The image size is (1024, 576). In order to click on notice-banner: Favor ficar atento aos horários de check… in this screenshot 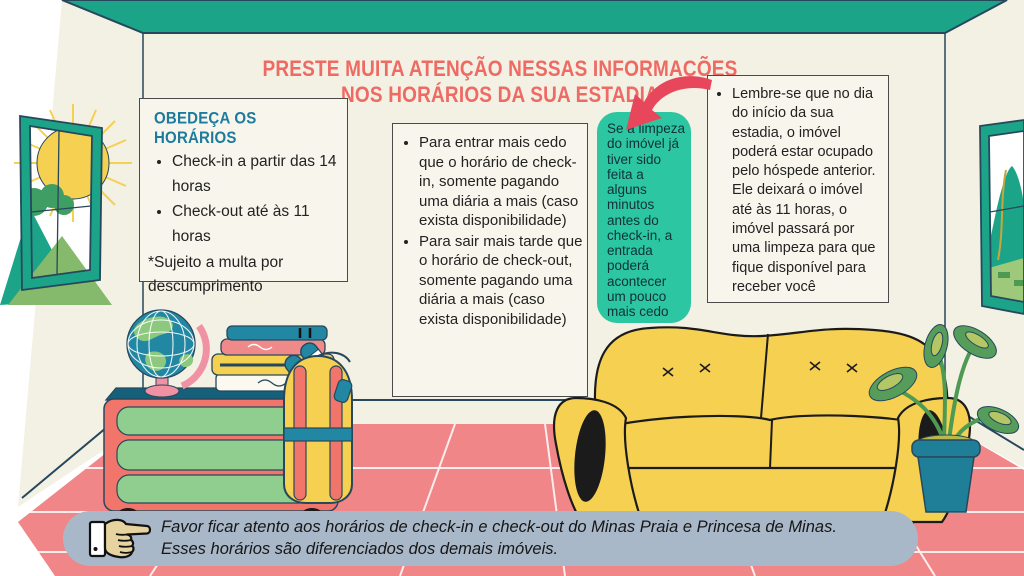, I will do `click(490, 538)`.